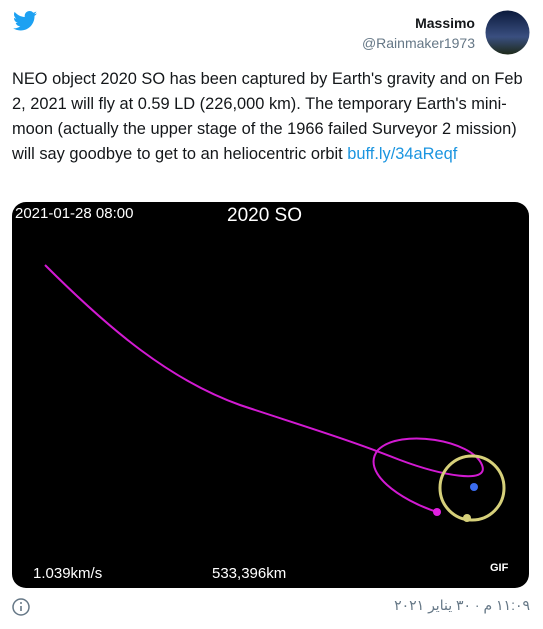 This screenshot has width=543, height=629. Describe the element at coordinates (402, 154) in the screenshot. I see `tweet-link: buff.ly/34aReqf` at that location.